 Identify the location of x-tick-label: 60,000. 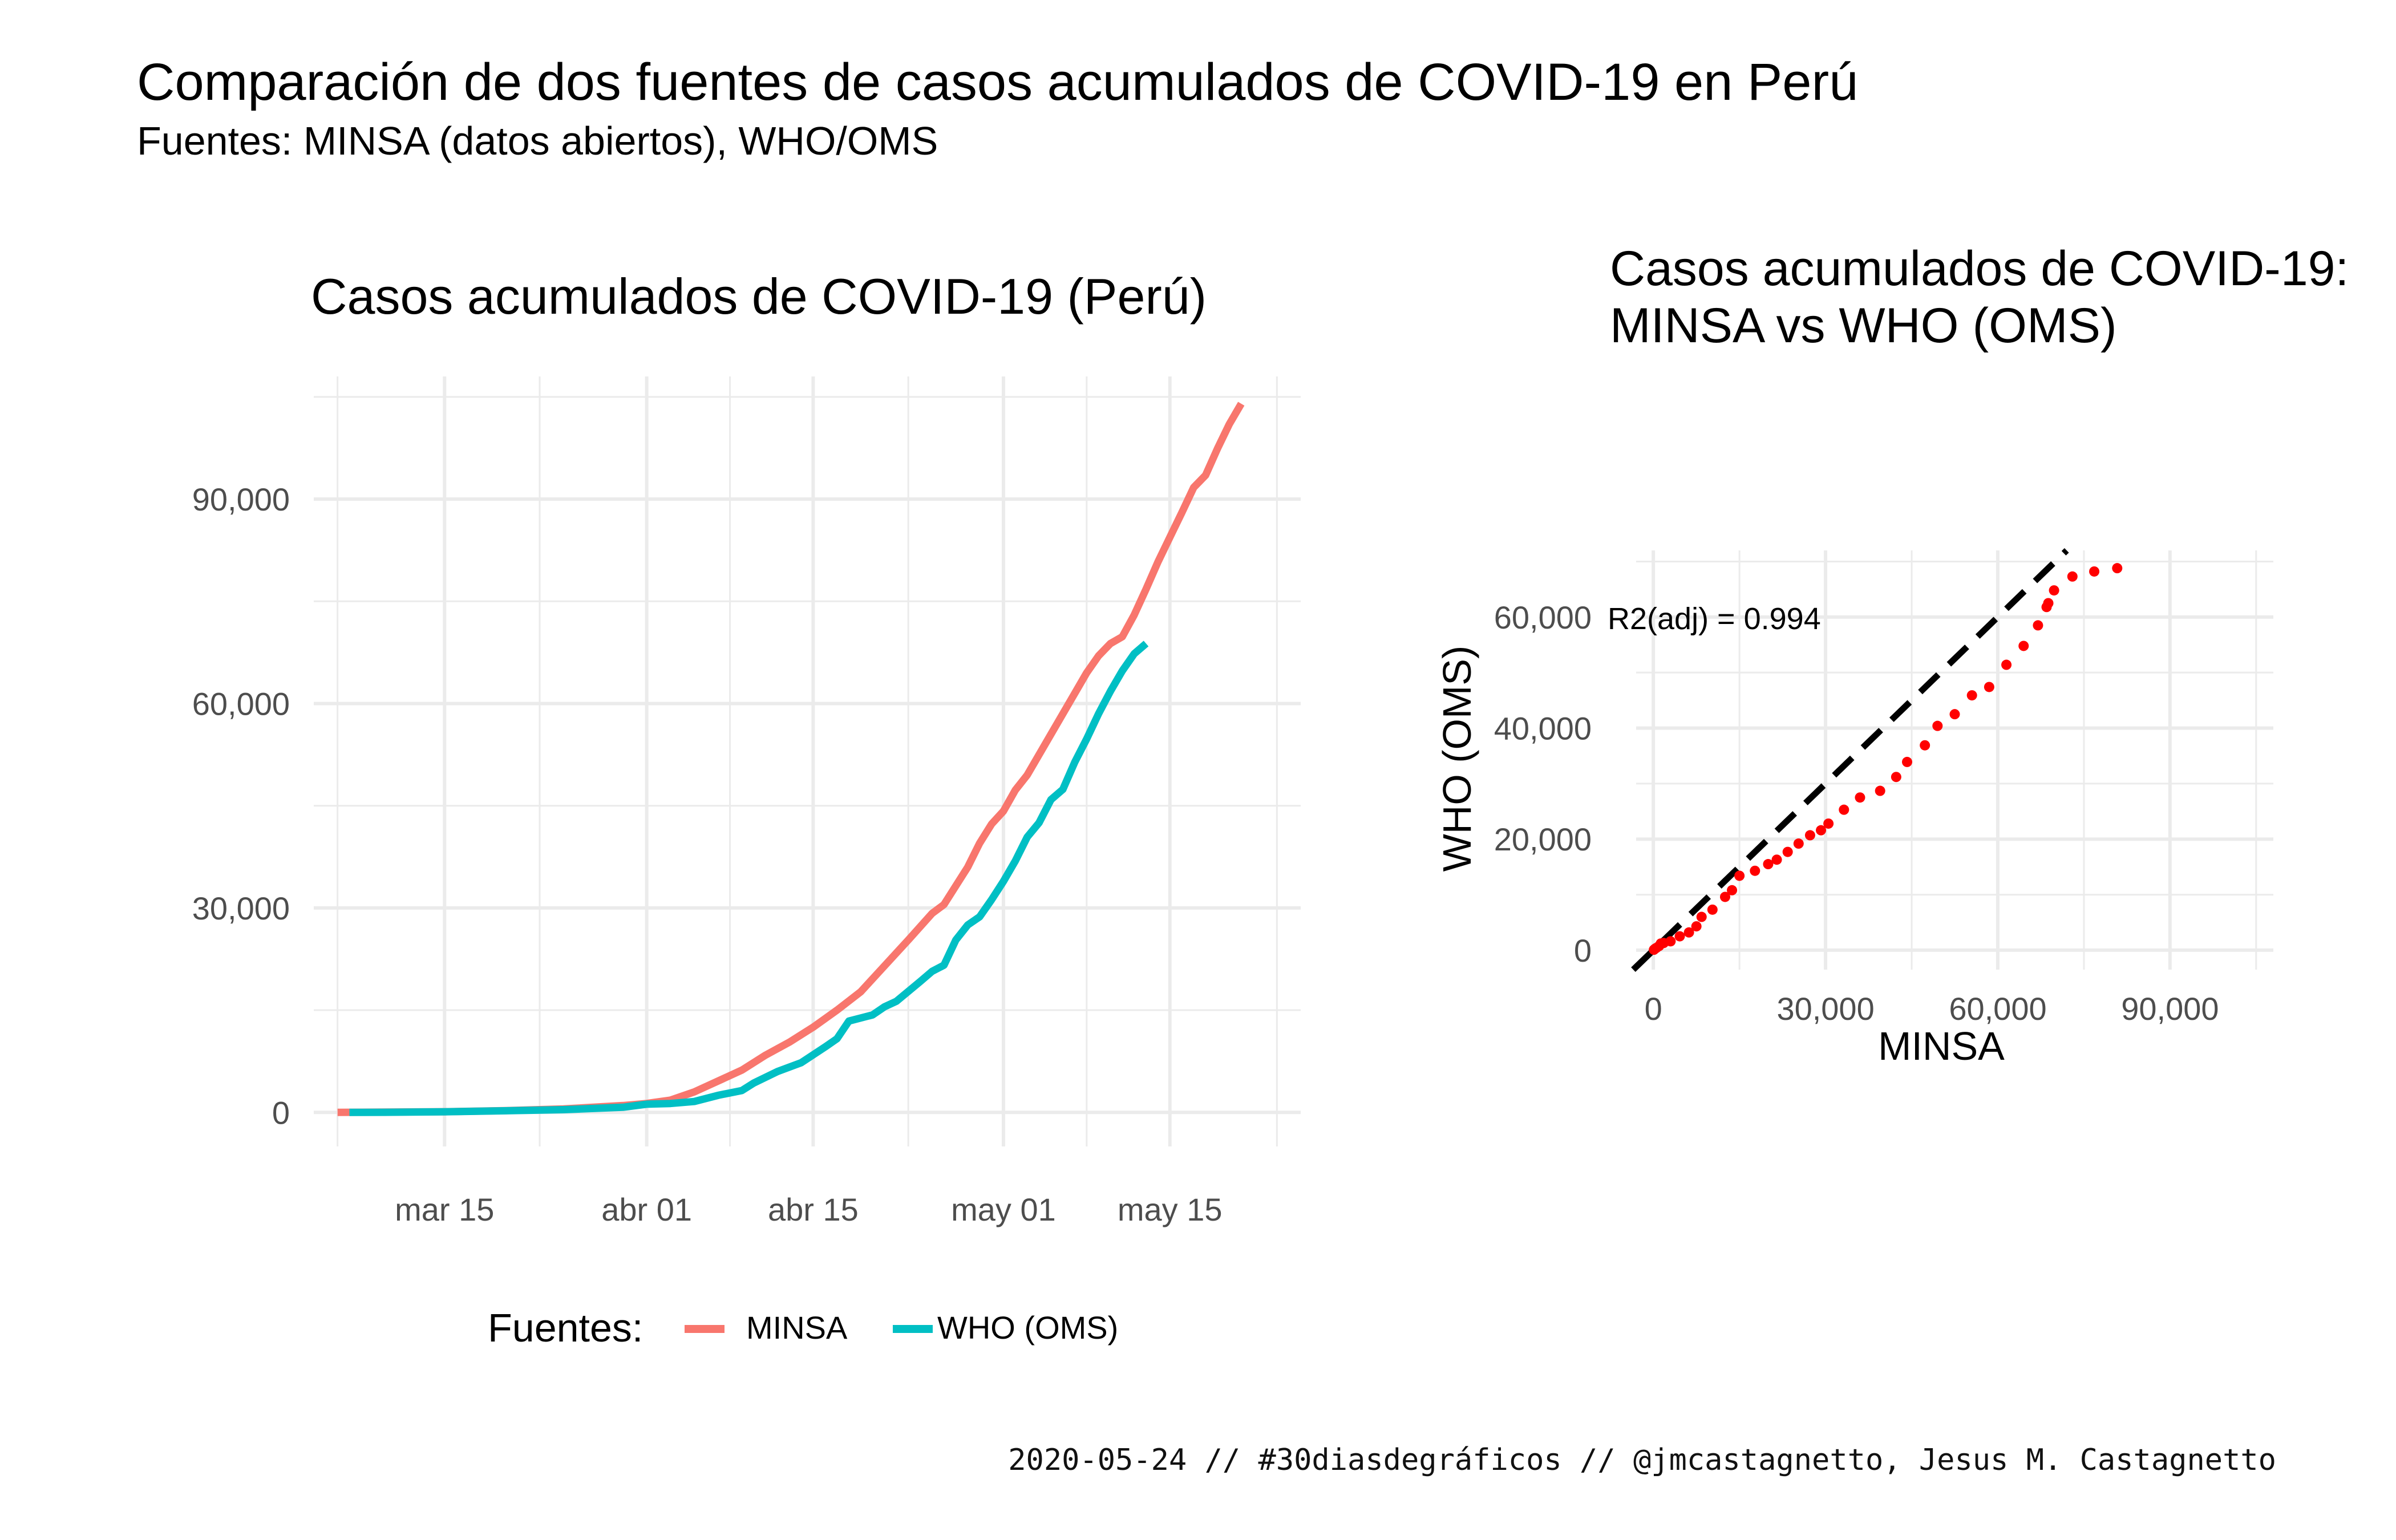
(1998, 1009).